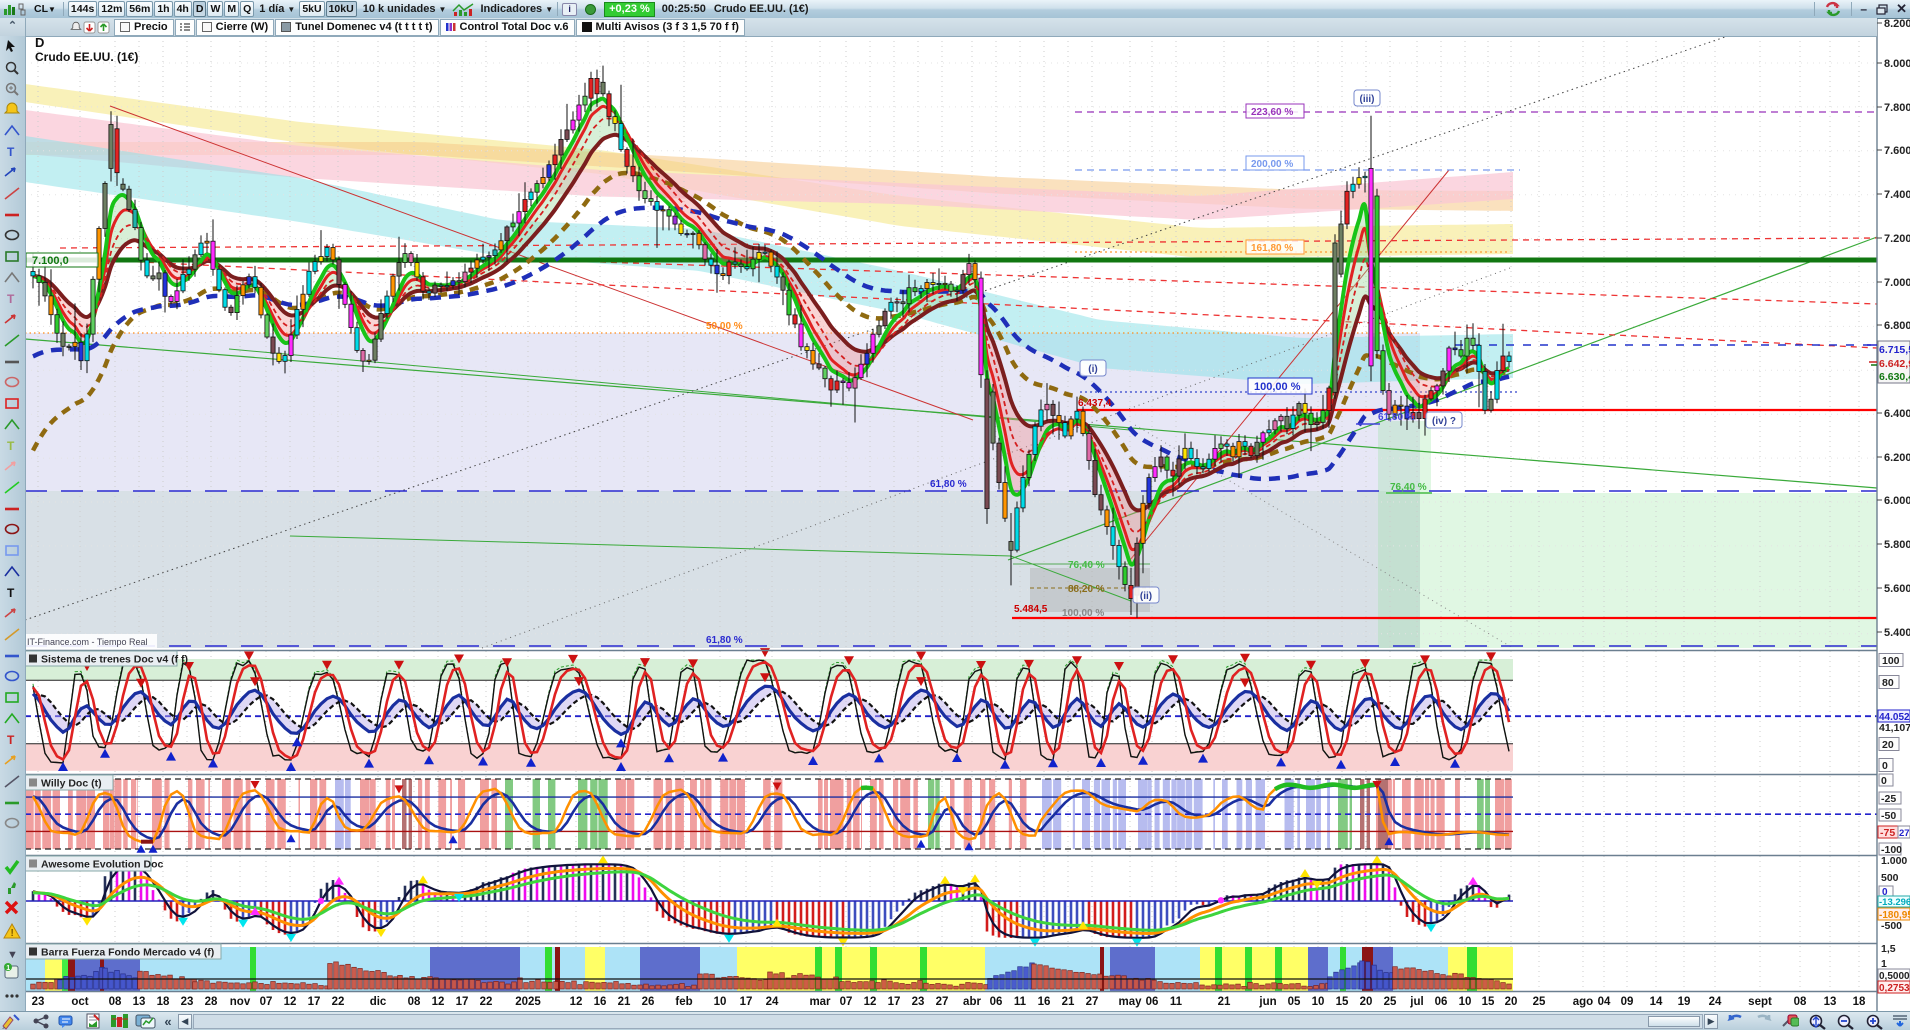  Describe the element at coordinates (1894, 728) in the screenshot. I see `svg-text: 41,107` at that location.